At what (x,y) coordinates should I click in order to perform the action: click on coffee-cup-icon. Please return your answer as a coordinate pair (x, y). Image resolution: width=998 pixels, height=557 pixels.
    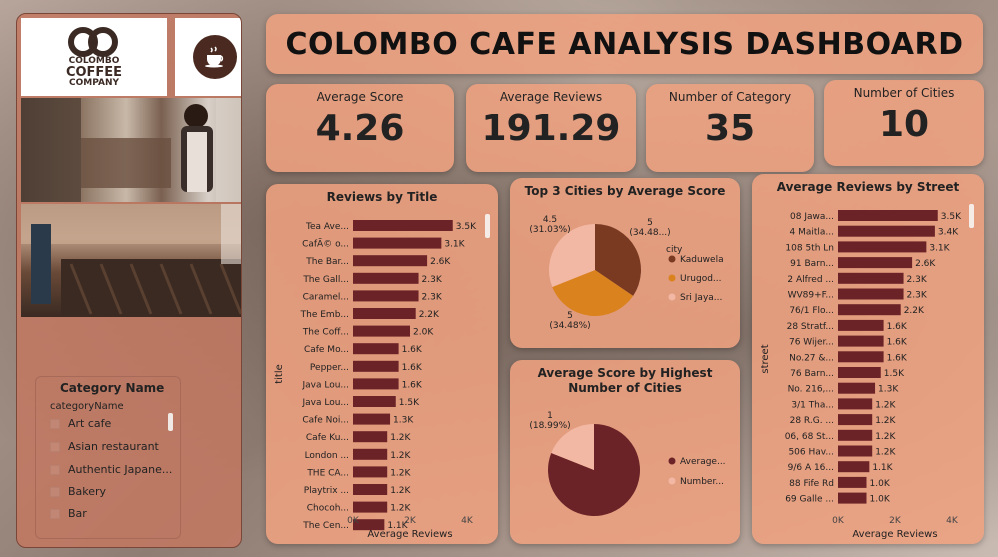
    Looking at the image, I should click on (215, 57).